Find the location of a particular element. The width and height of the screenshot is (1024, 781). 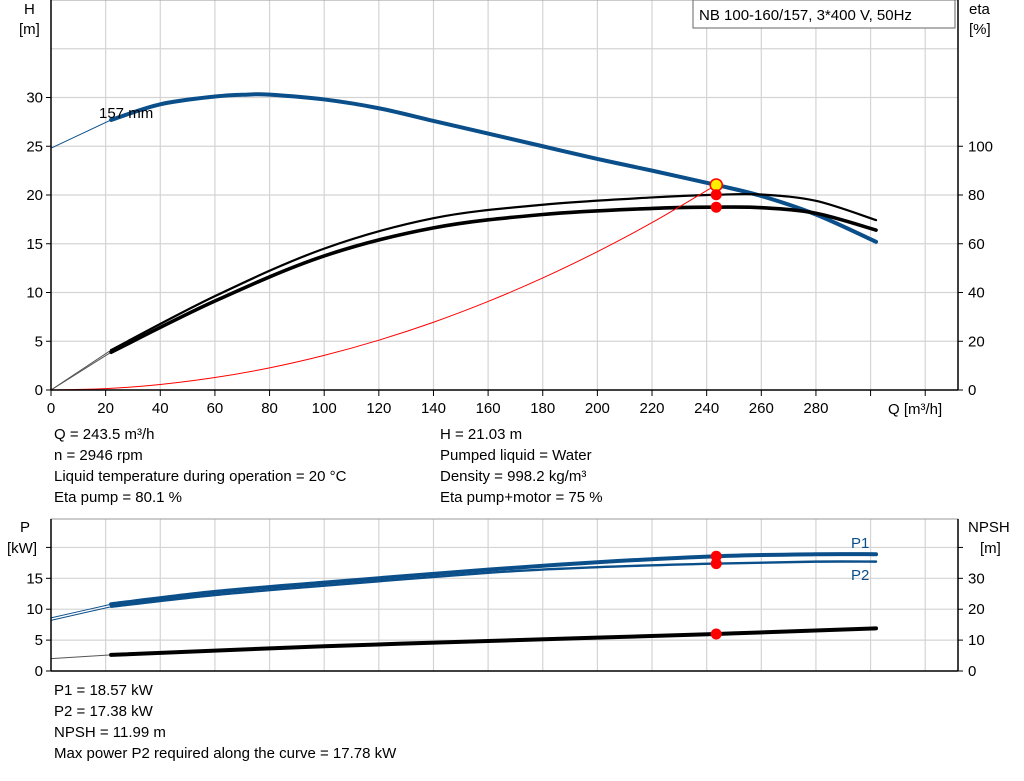

P1-curve is located at coordinates (494, 579).